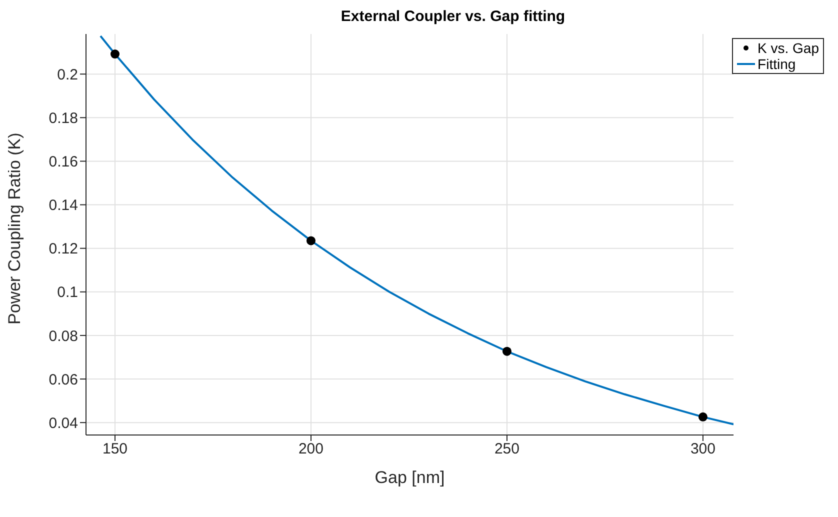 The height and width of the screenshot is (517, 838). Describe the element at coordinates (63, 379) in the screenshot. I see `y-tick-label: 0.06` at that location.